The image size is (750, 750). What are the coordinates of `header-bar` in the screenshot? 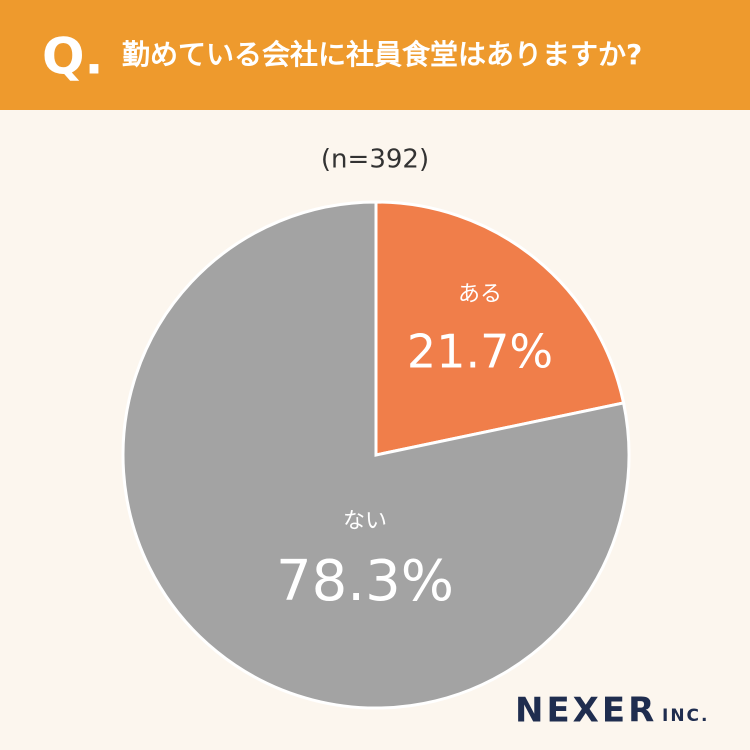 It's located at (375, 55).